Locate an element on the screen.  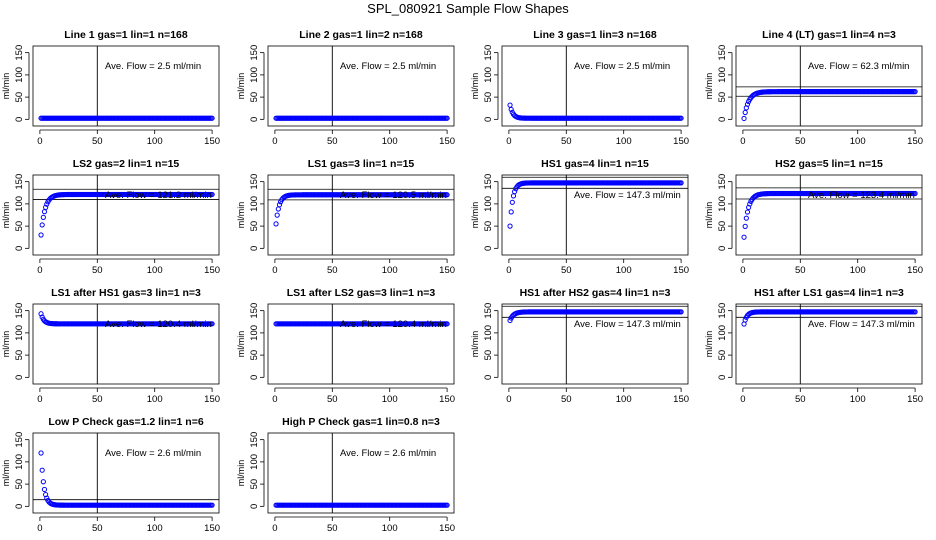
y-tick-label: 150 is located at coordinates (19, 440).